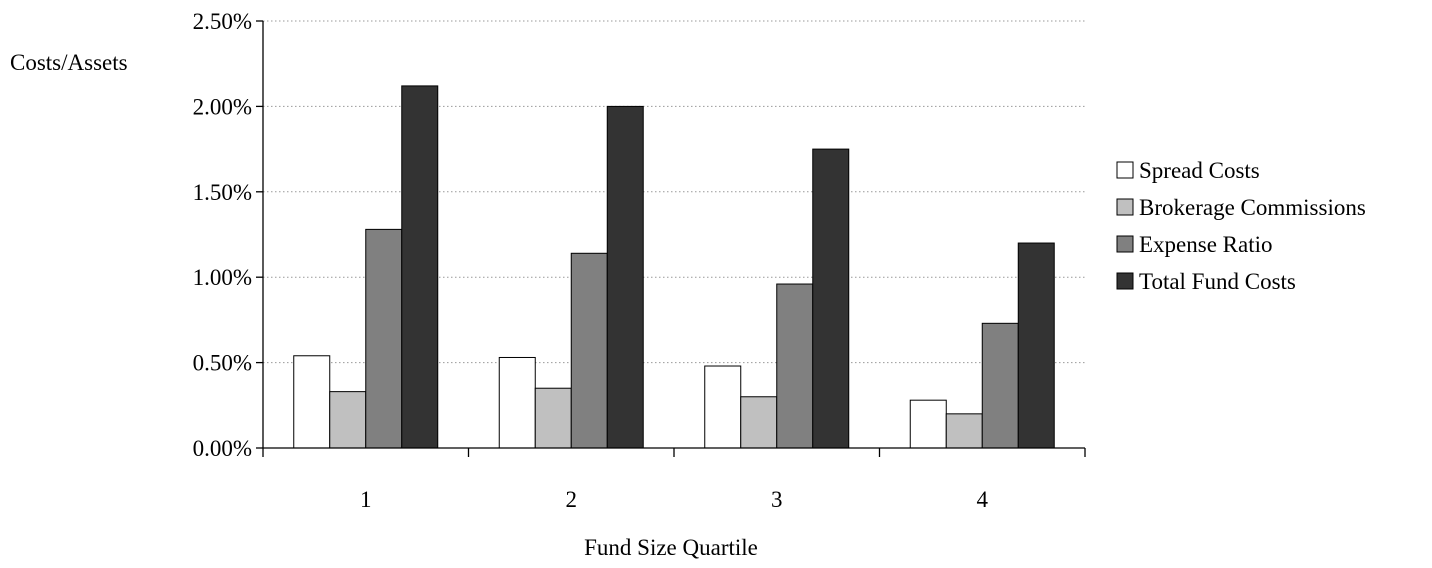 Image resolution: width=1432 pixels, height=568 pixels. Describe the element at coordinates (222, 448) in the screenshot. I see `y-tick-label: 0.00%` at that location.